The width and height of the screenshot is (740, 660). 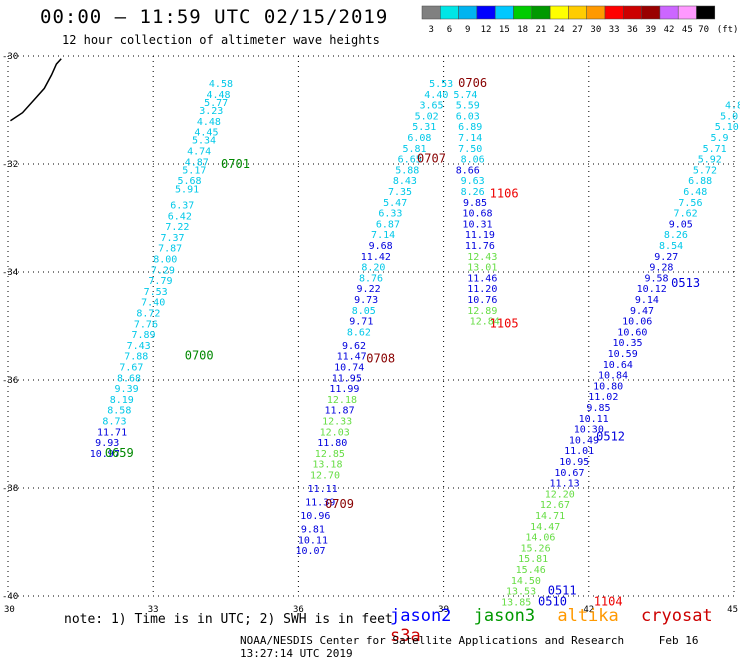 What do you see at coordinates (468, 106) in the screenshot?
I see `wave-height-label: 5.59` at bounding box center [468, 106].